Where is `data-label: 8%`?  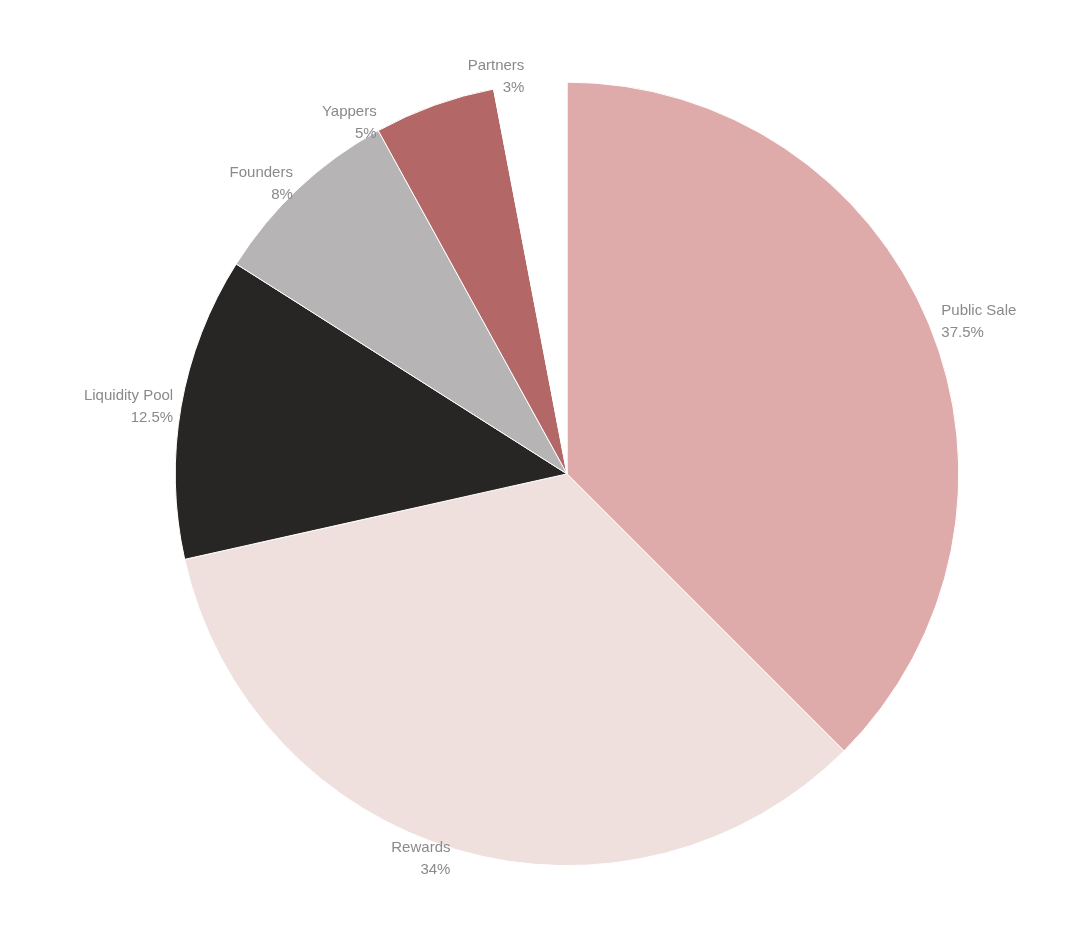
data-label: 8% is located at coordinates (282, 193).